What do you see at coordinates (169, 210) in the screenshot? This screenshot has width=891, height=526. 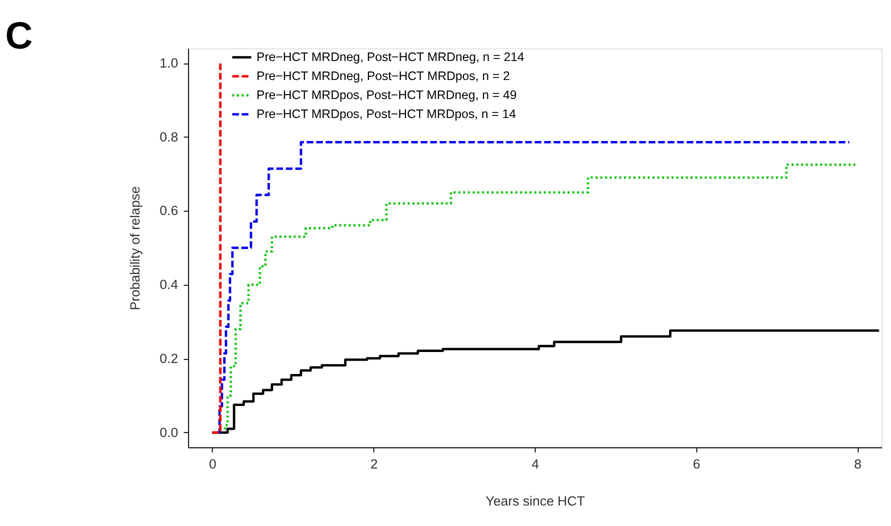 I see `y-tick-label: 0.6` at bounding box center [169, 210].